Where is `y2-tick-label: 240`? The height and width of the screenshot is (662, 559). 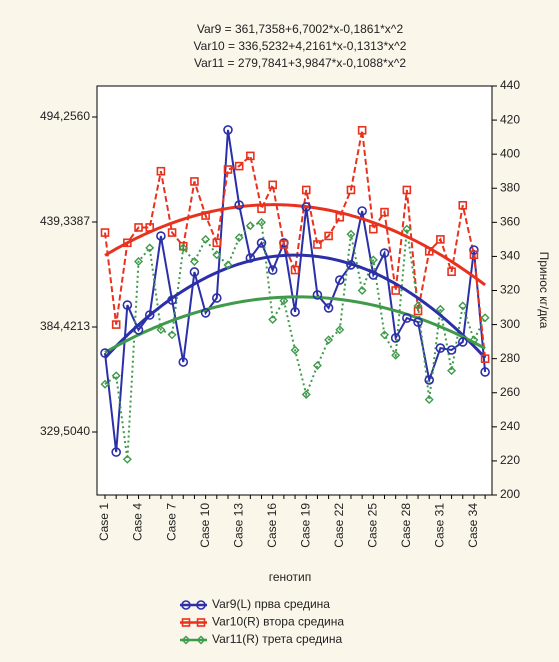
y2-tick-label: 240 is located at coordinates (510, 426).